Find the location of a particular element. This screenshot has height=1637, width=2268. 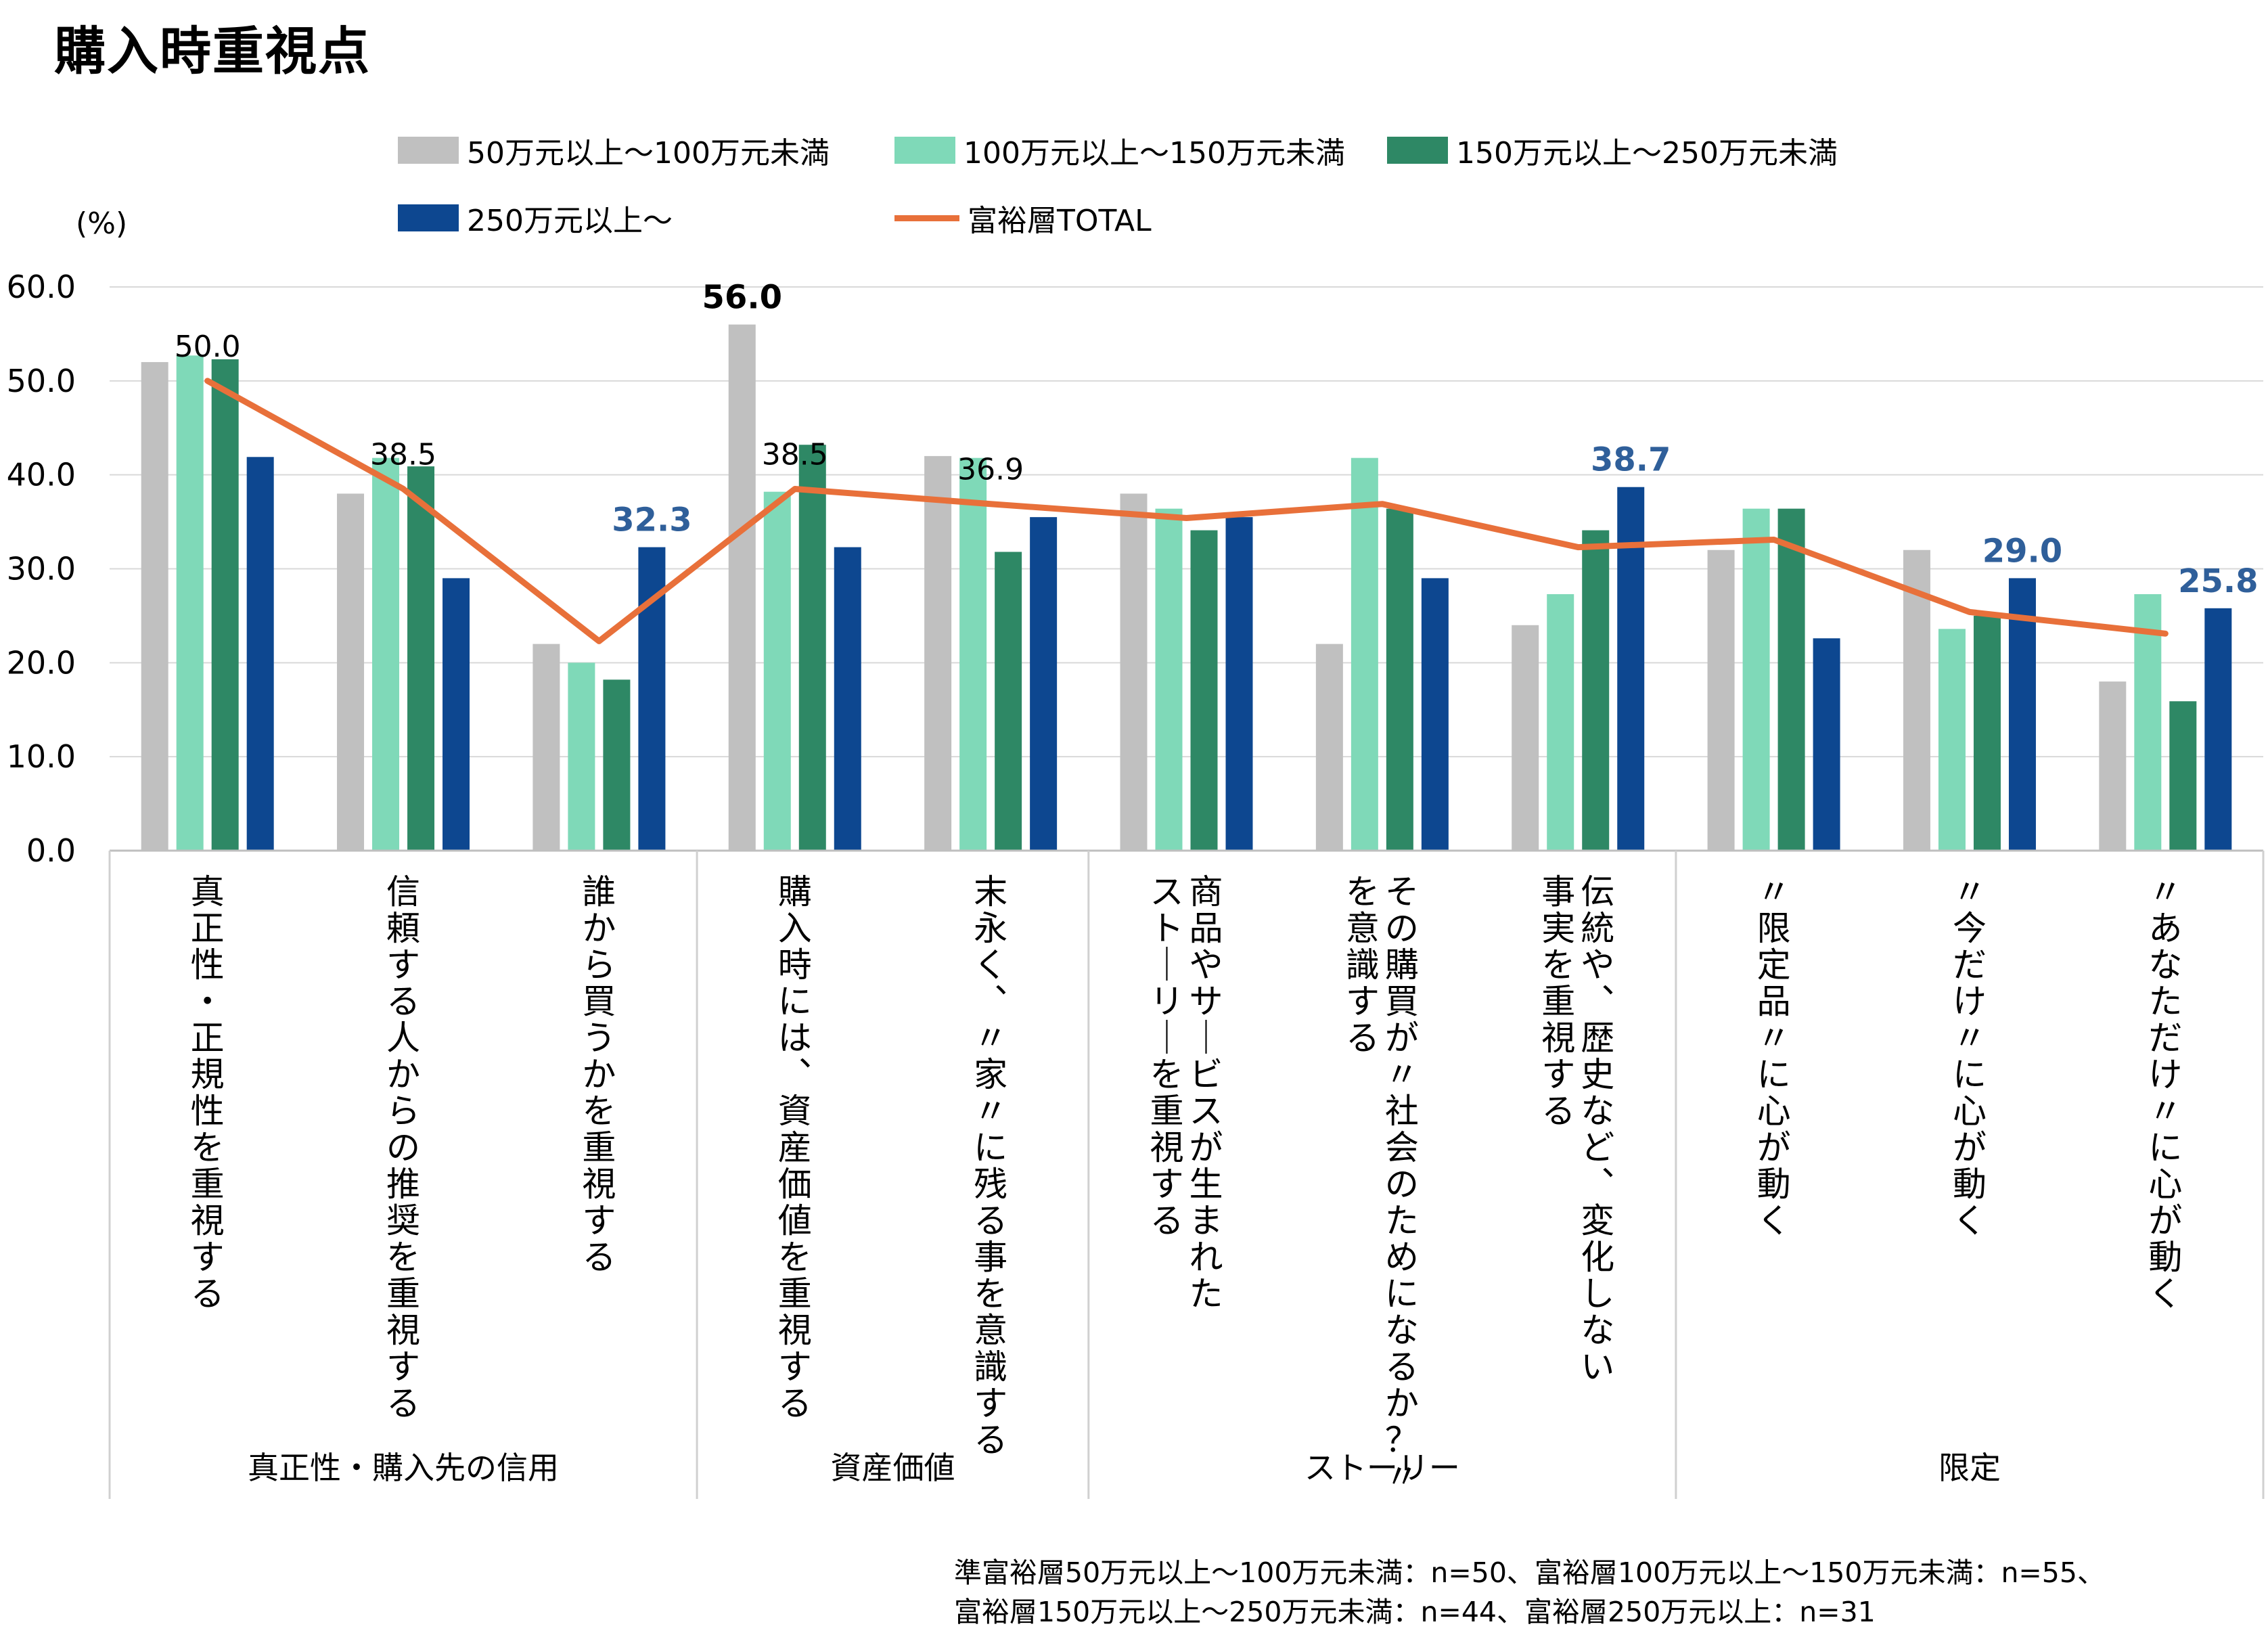

category-label: 〃限定品〃に心が動く is located at coordinates (1774, 1056).